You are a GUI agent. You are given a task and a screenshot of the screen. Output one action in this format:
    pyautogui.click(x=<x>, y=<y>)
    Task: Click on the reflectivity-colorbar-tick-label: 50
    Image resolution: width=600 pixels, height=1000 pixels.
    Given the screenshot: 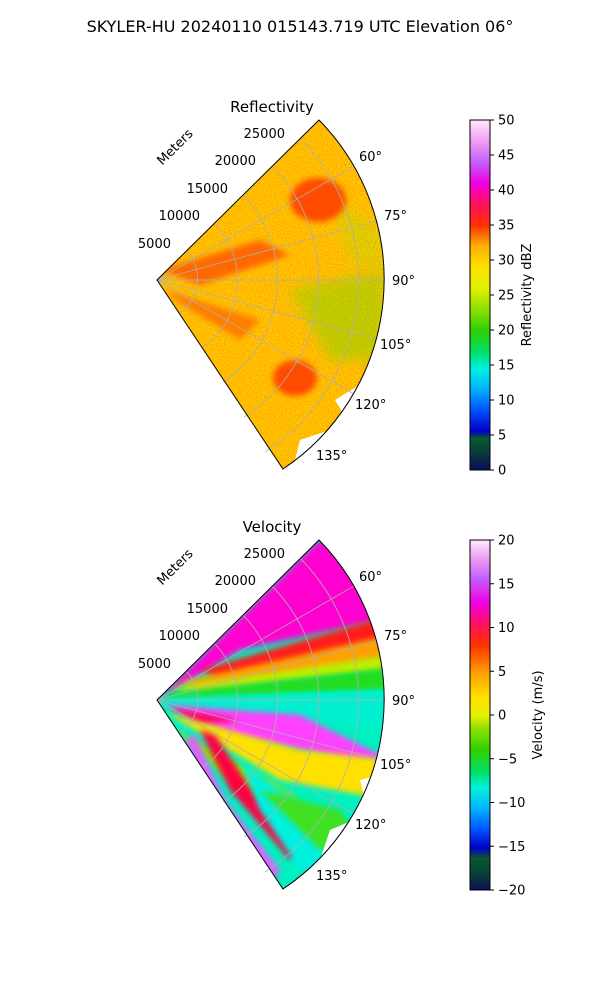 What is the action you would take?
    pyautogui.click(x=506, y=121)
    